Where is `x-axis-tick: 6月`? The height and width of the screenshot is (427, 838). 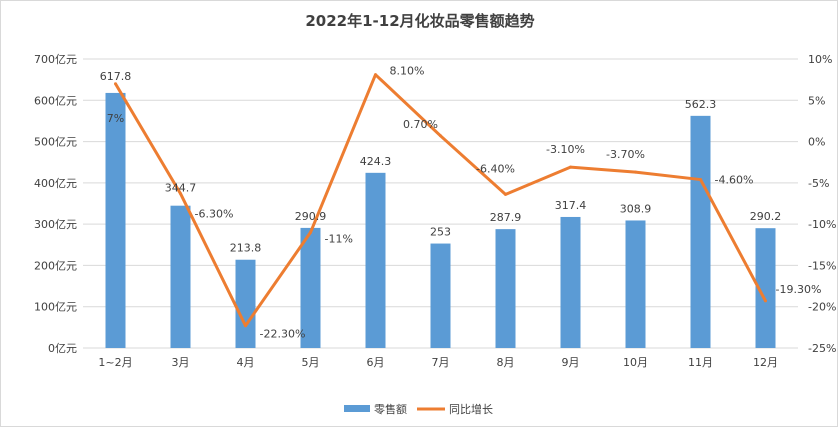 x-axis-tick: 6月 is located at coordinates (376, 362).